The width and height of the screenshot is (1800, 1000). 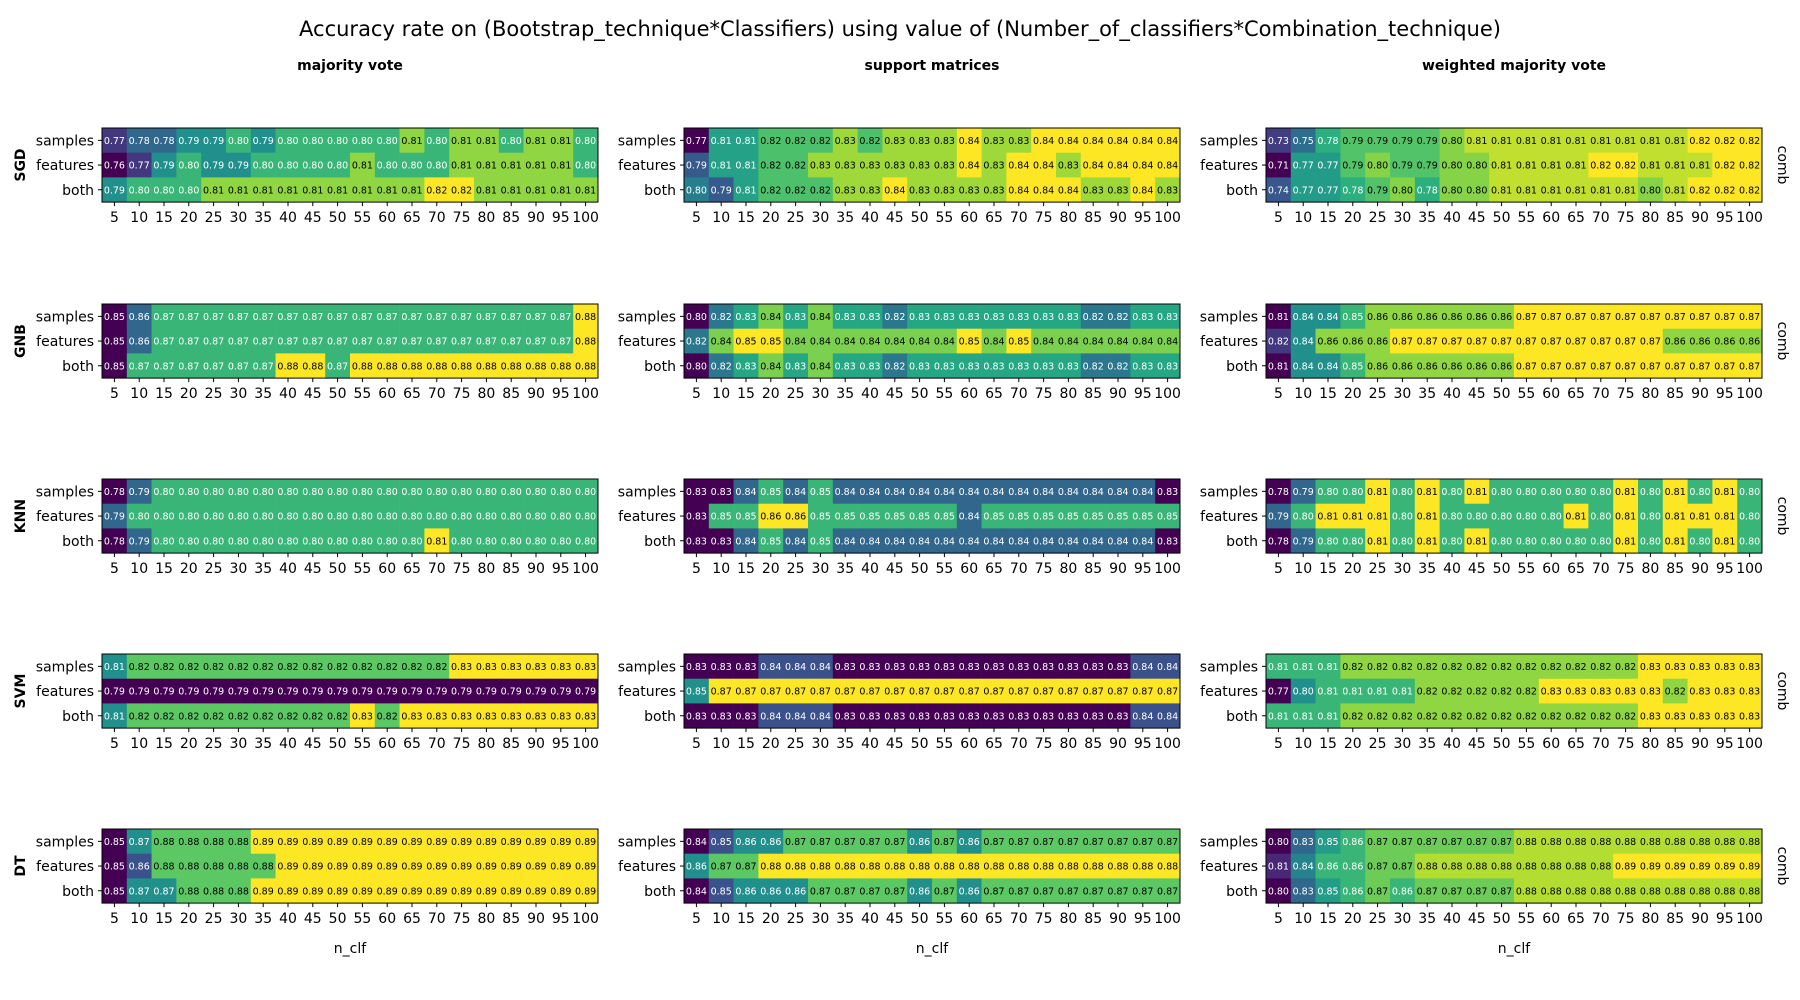 I want to click on x-tick-label: 10, so click(x=1303, y=394).